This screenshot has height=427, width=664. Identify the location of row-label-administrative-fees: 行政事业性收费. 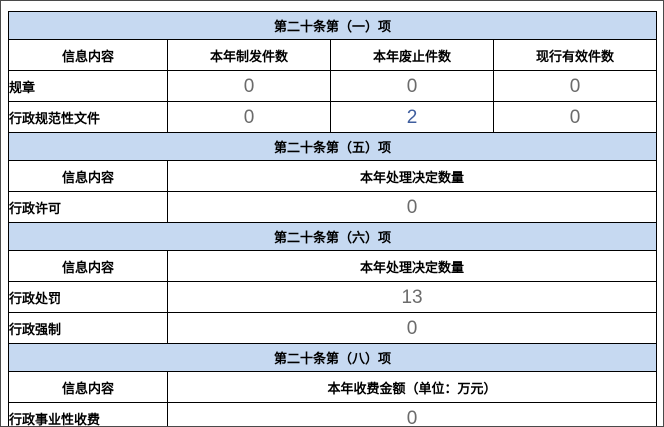
(88, 414).